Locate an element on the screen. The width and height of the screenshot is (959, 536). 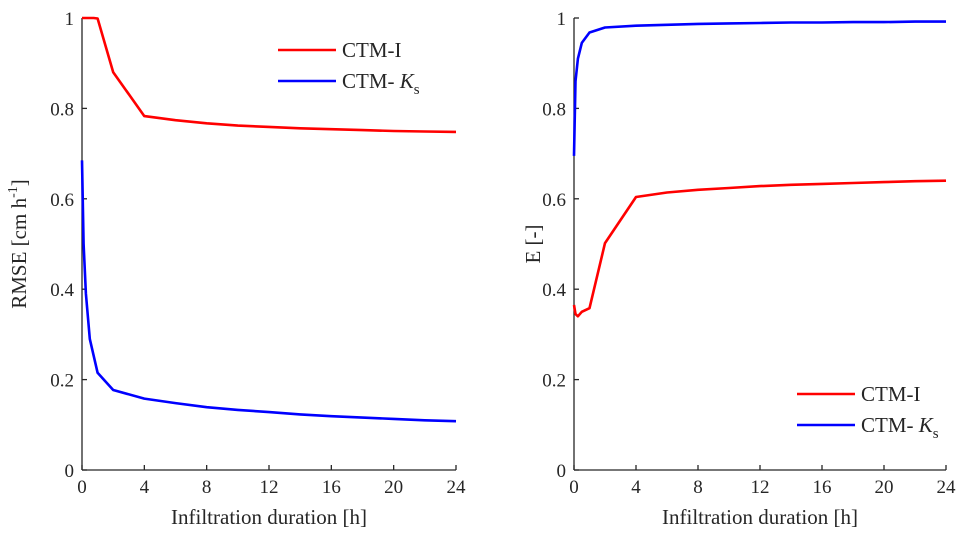
y-axis-label-main: E [-] is located at coordinates (533, 243).